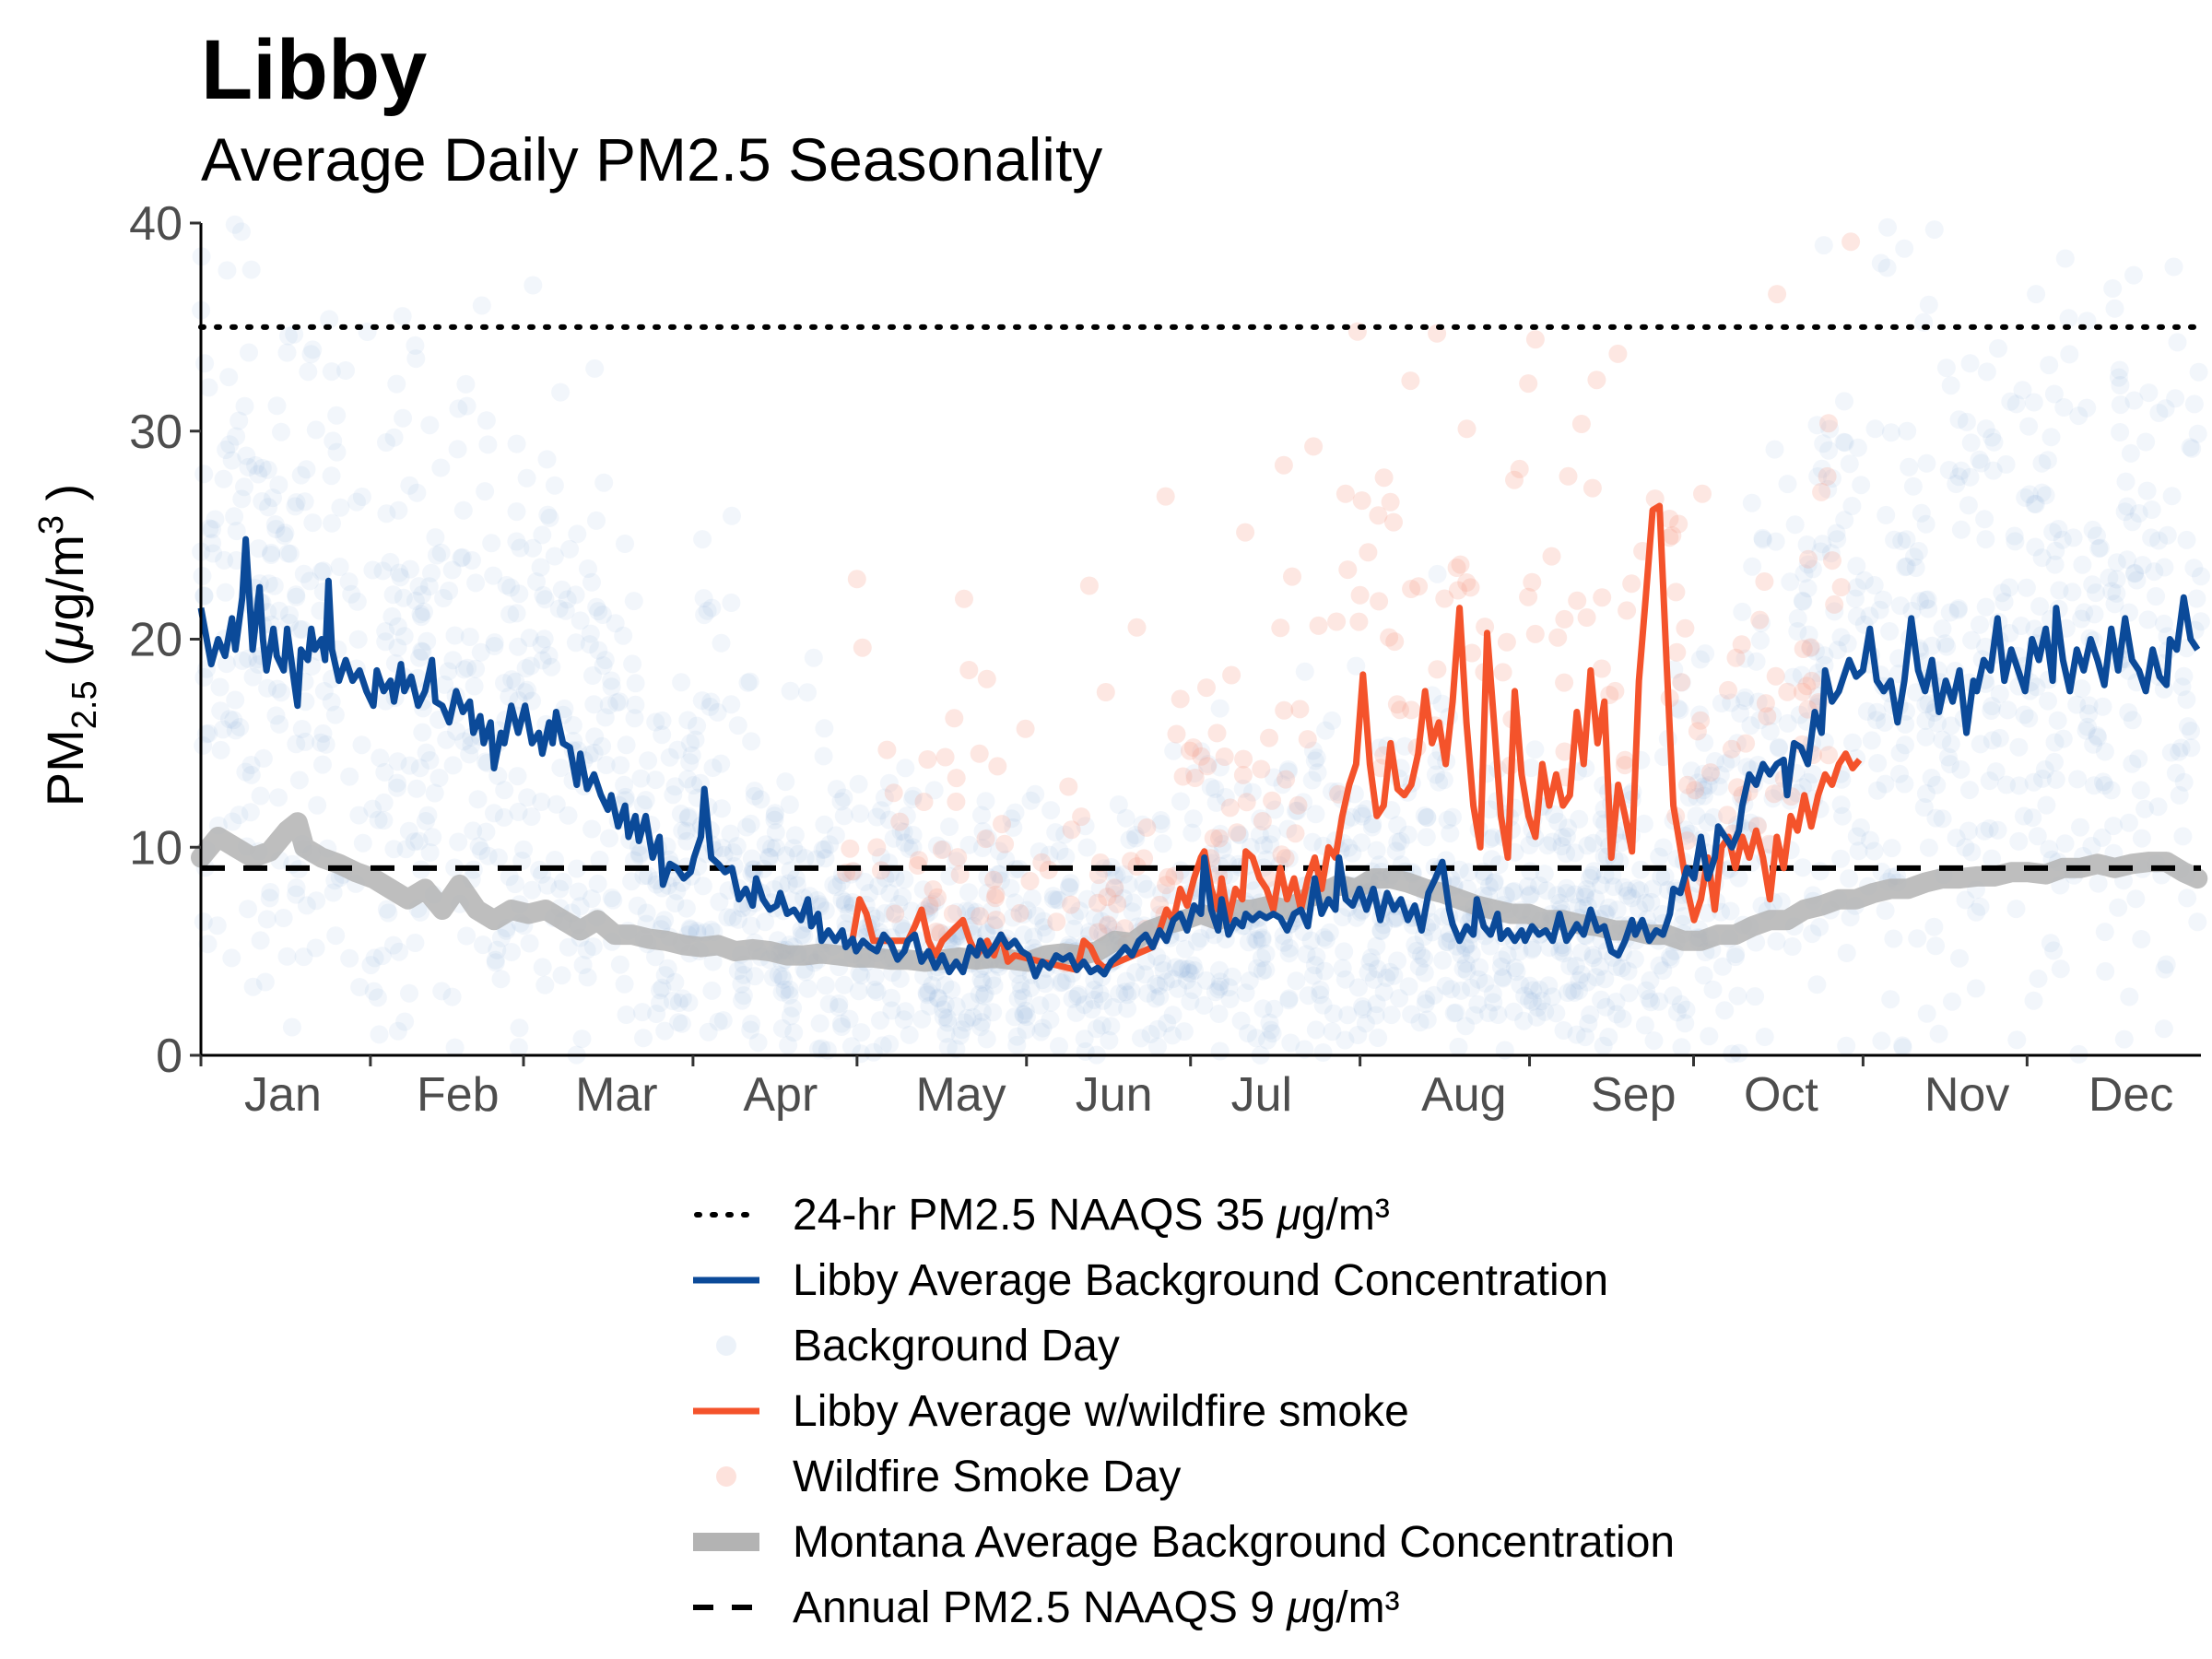  I want to click on x-tick-label: Sep, so click(1634, 1095).